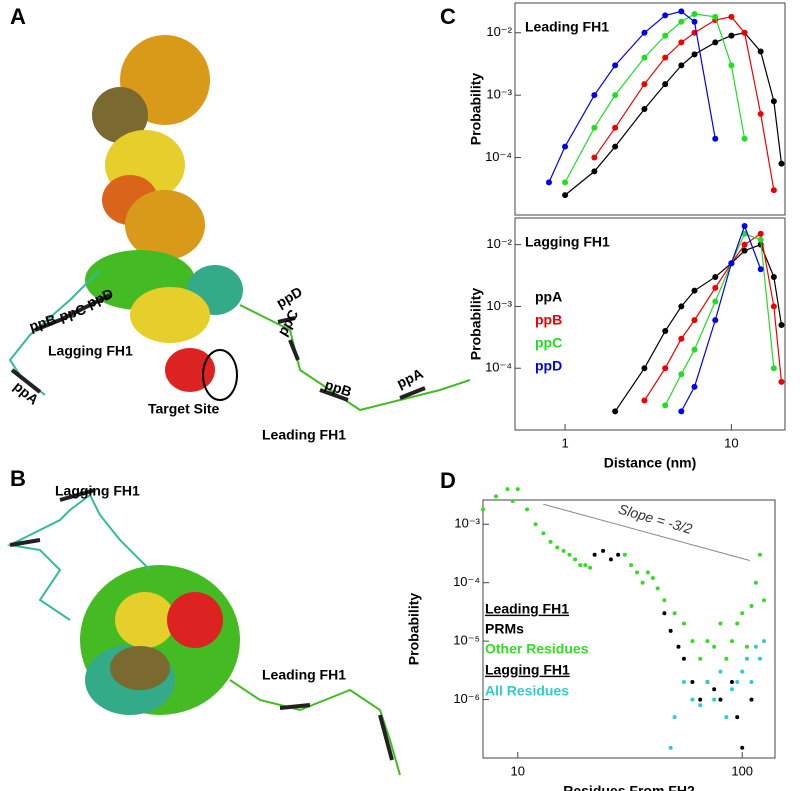  I want to click on y-tick-label: 10⁻⁵, so click(466, 640).